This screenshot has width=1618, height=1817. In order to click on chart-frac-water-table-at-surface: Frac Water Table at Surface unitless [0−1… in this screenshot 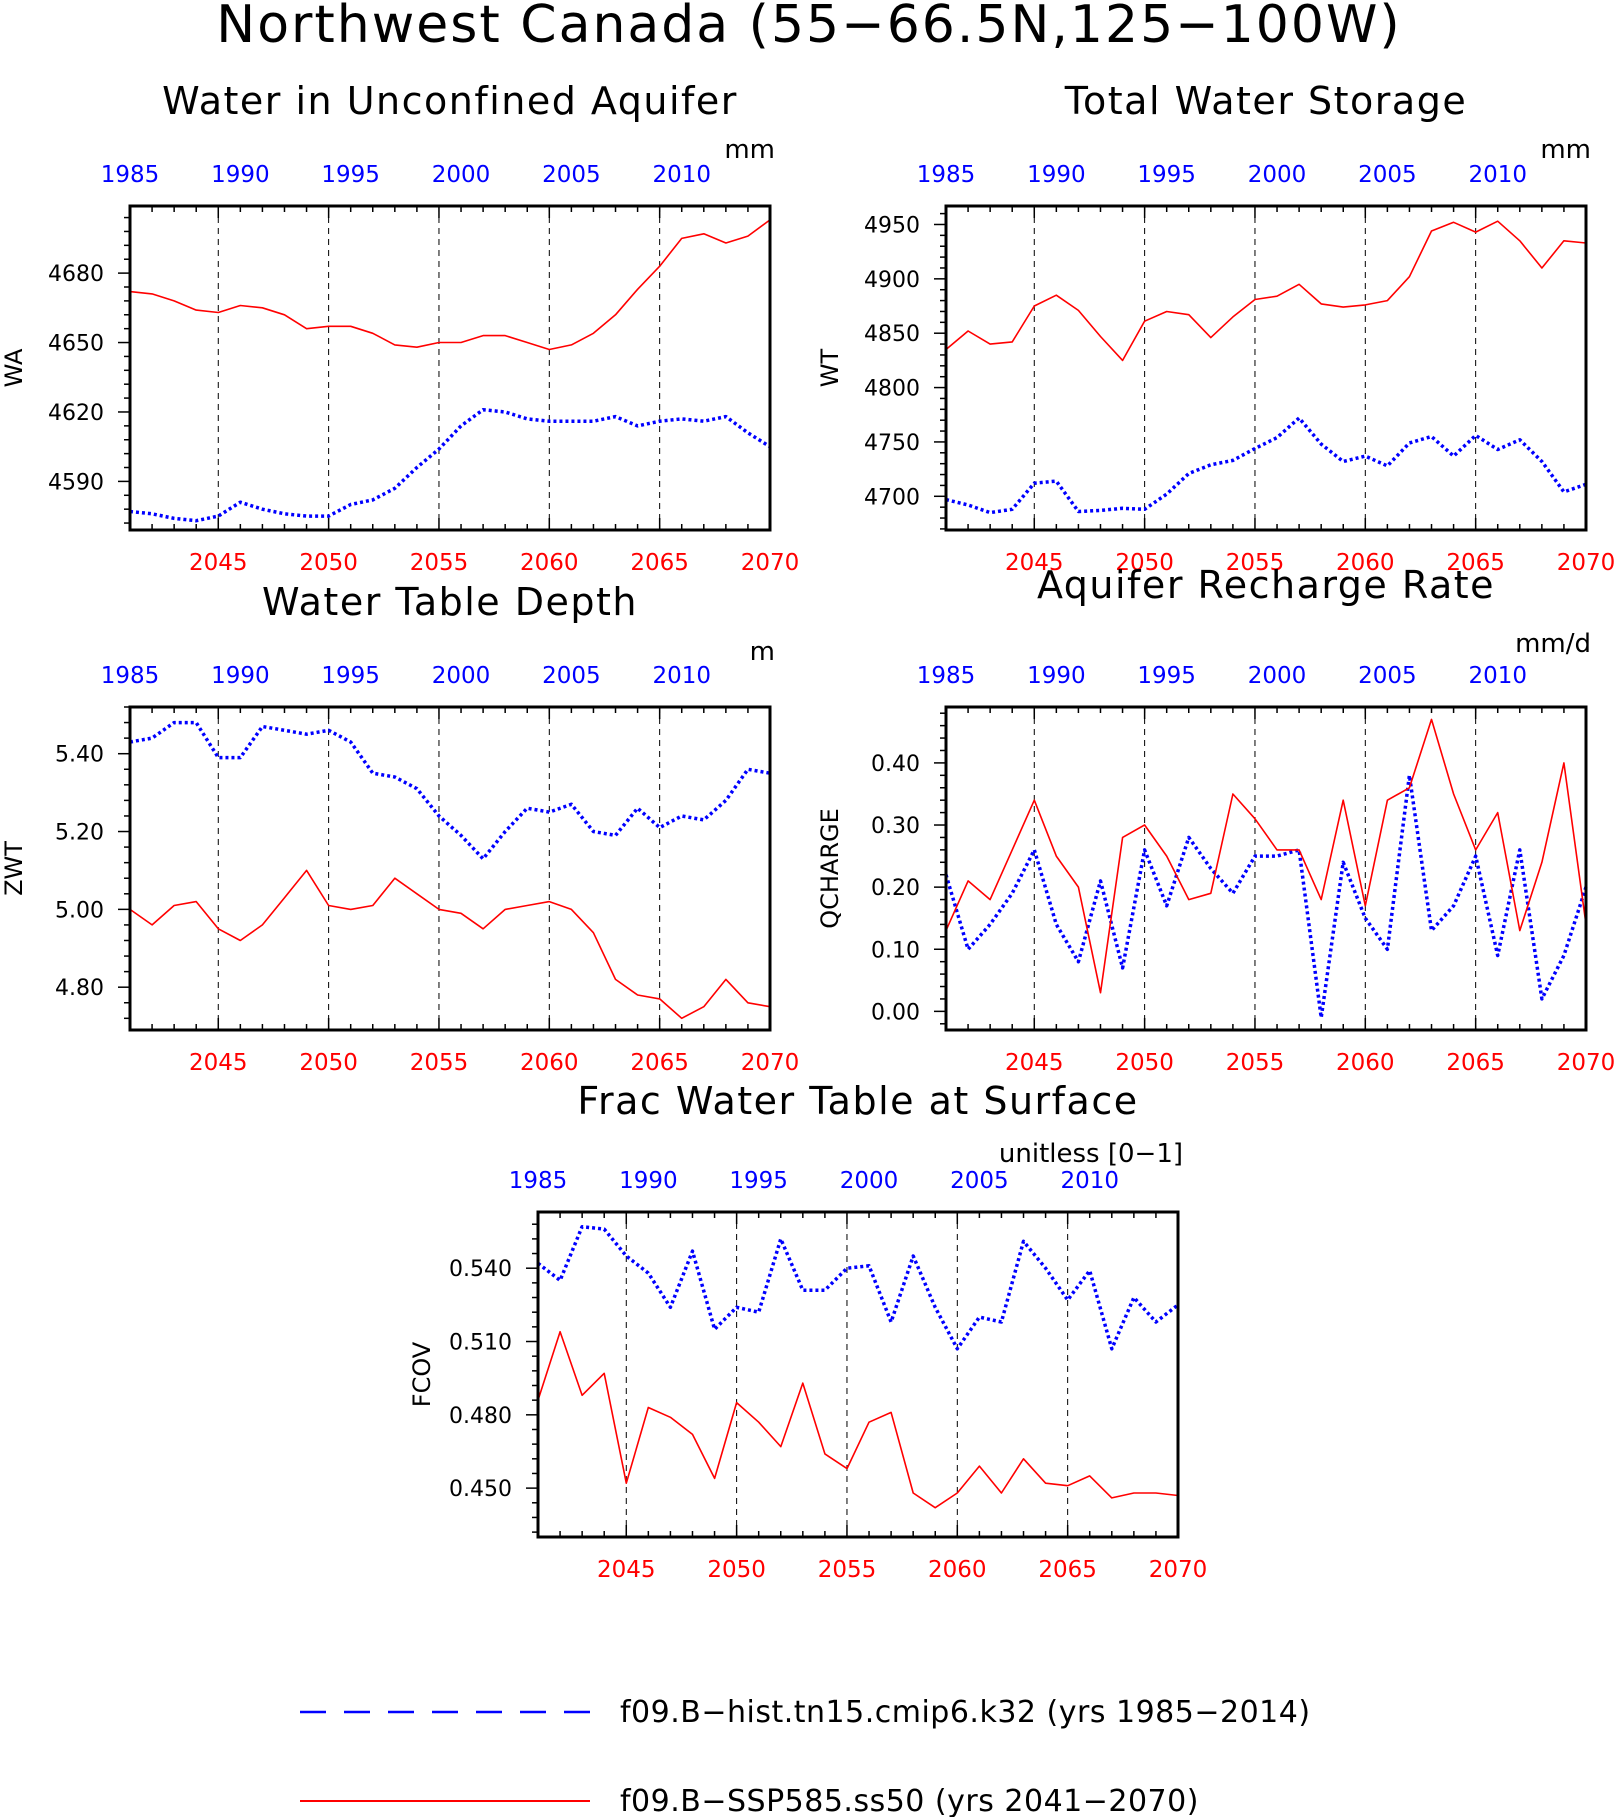, I will do `click(807, 1331)`.